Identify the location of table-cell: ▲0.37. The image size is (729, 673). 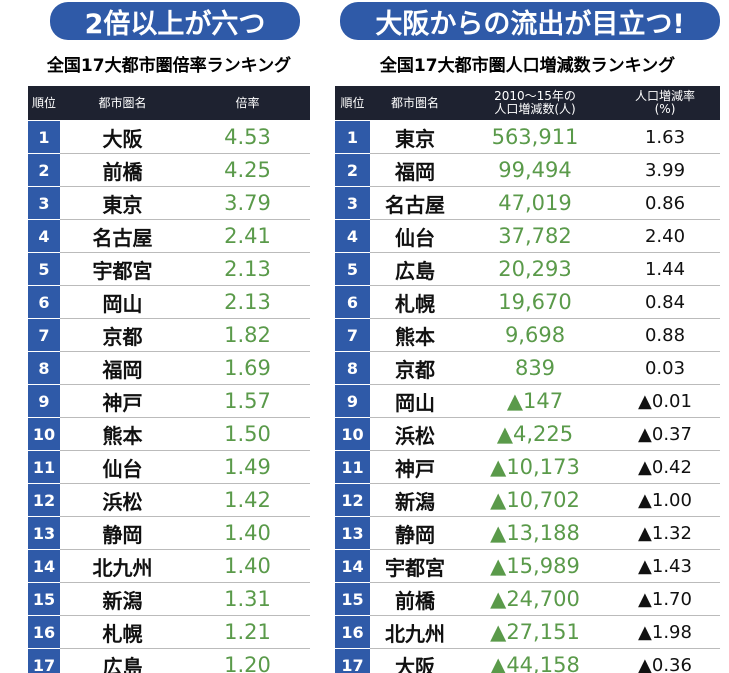
(665, 434).